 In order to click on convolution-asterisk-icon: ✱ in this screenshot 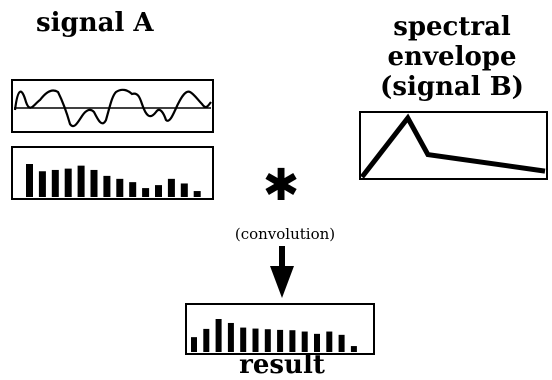, I will do `click(281, 185)`.